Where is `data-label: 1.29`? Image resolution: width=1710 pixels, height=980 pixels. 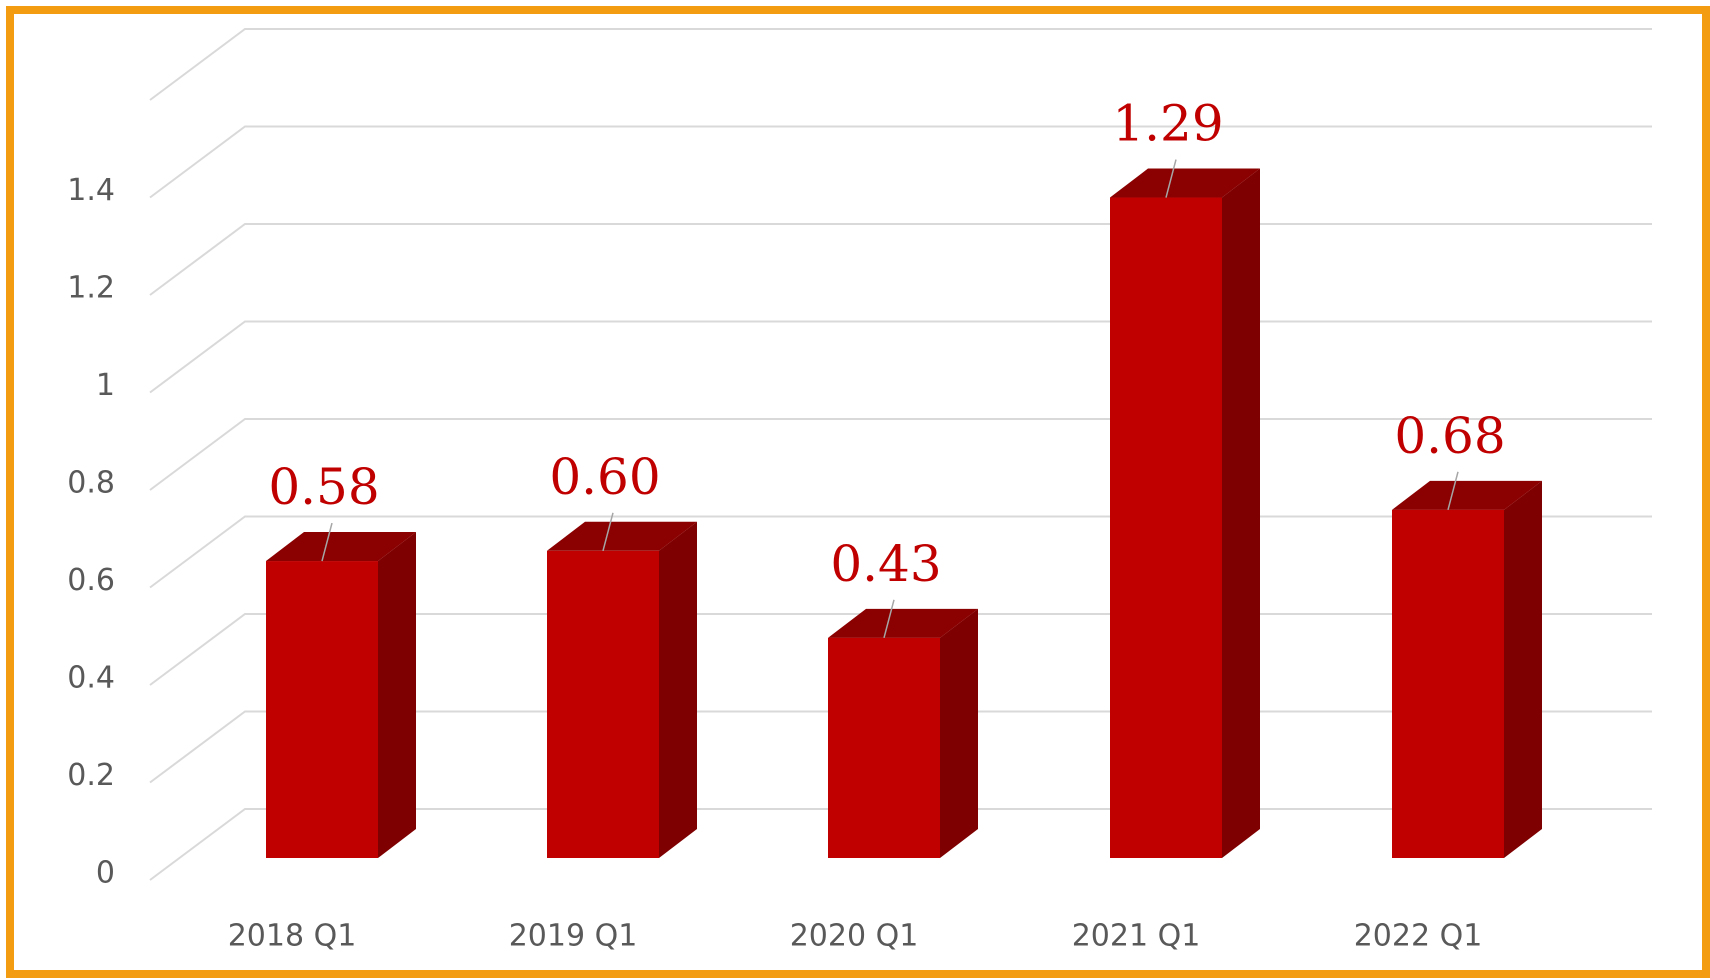 data-label: 1.29 is located at coordinates (1167, 124).